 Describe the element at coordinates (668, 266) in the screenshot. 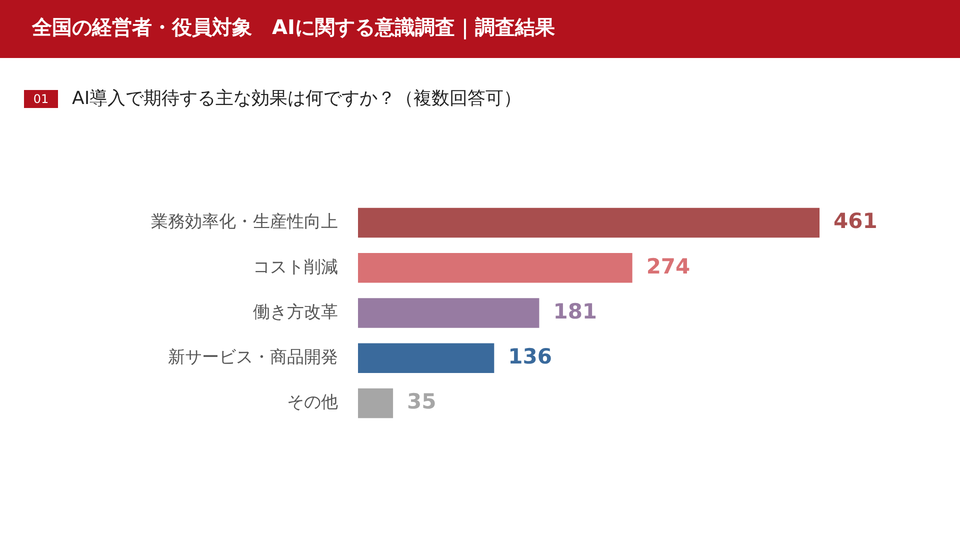

I see `data-label: 274` at that location.